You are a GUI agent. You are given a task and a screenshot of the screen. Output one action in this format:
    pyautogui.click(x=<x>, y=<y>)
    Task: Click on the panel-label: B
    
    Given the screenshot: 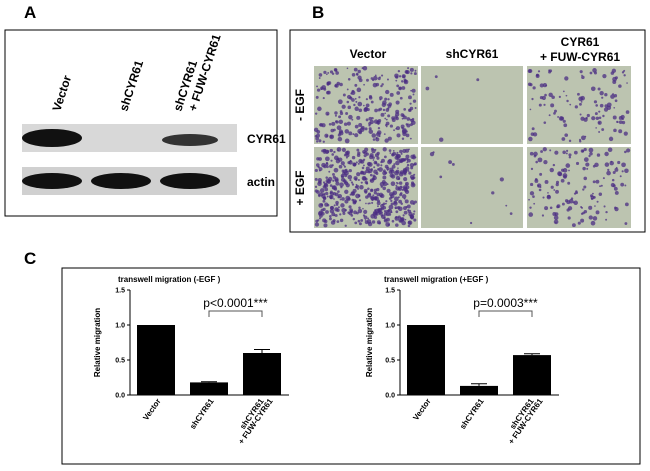 What is the action you would take?
    pyautogui.click(x=318, y=12)
    